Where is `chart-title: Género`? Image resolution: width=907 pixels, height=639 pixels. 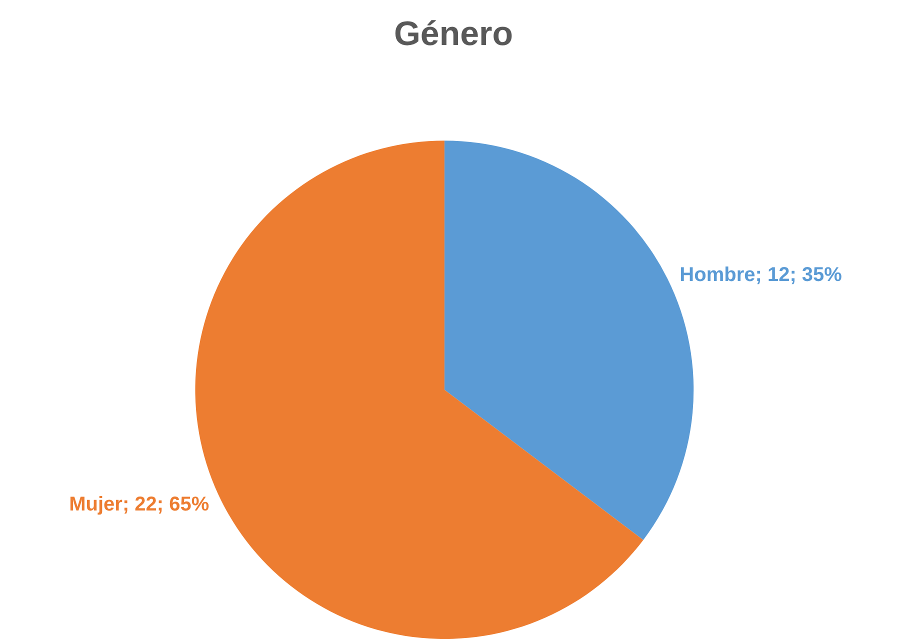 chart-title: Género is located at coordinates (454, 34).